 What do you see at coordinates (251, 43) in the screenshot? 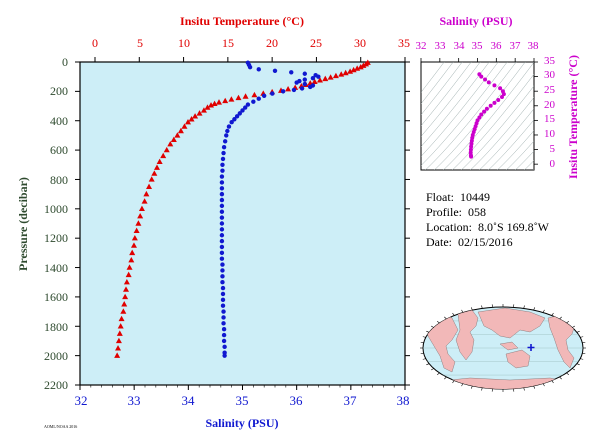
I see `temperature-tick-labels: 0 5 10 15 20 25 30 35` at bounding box center [251, 43].